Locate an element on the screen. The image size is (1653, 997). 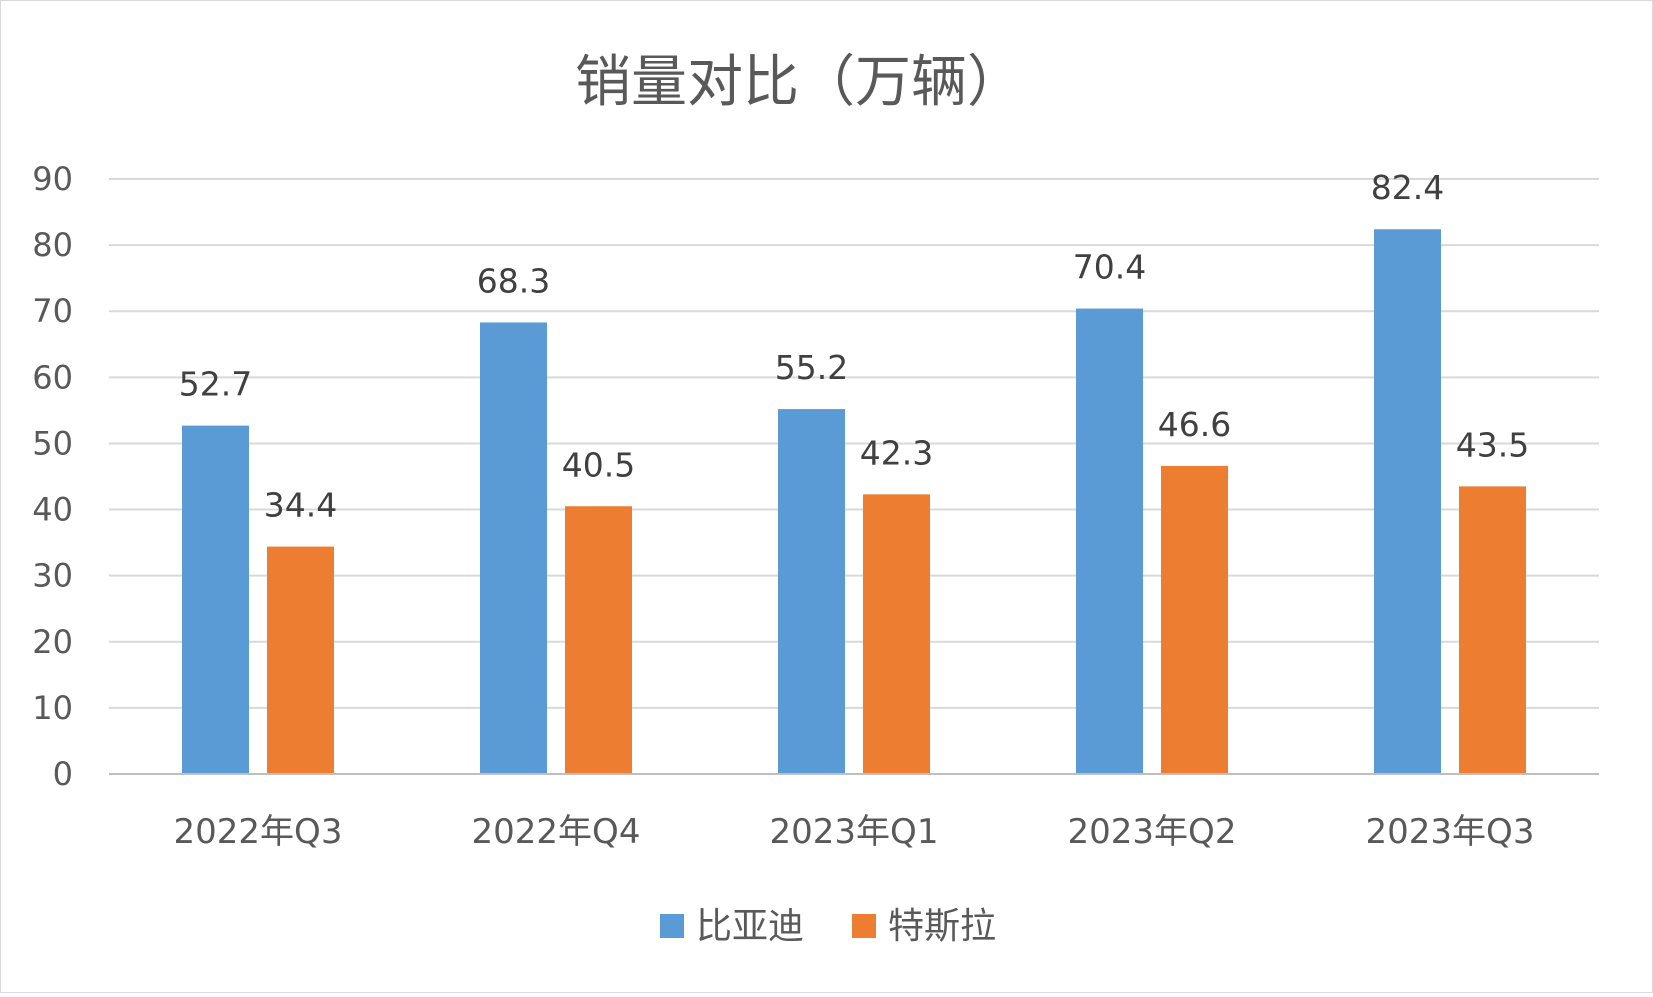
x-tick-label: 2023年Q1 is located at coordinates (854, 832).